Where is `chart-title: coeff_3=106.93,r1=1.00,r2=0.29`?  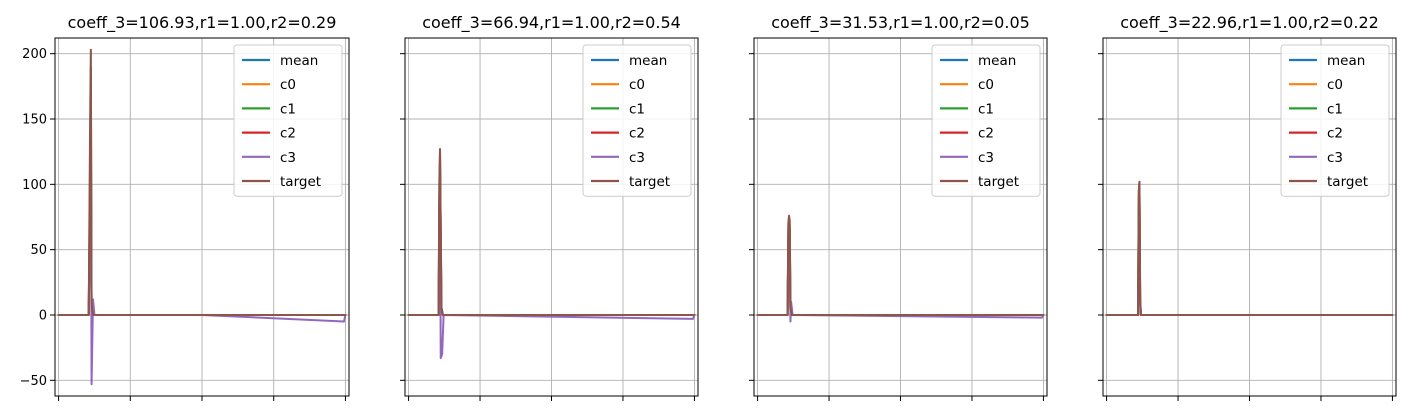
chart-title: coeff_3=106.93,r1=1.00,r2=0.29 is located at coordinates (202, 23).